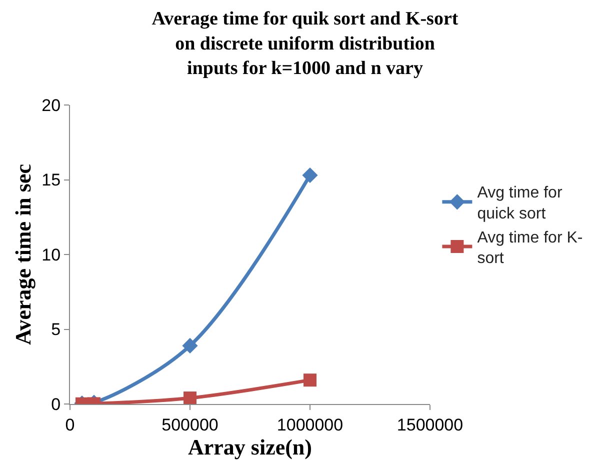  Describe the element at coordinates (70, 424) in the screenshot. I see `x-tick-label: 0` at that location.